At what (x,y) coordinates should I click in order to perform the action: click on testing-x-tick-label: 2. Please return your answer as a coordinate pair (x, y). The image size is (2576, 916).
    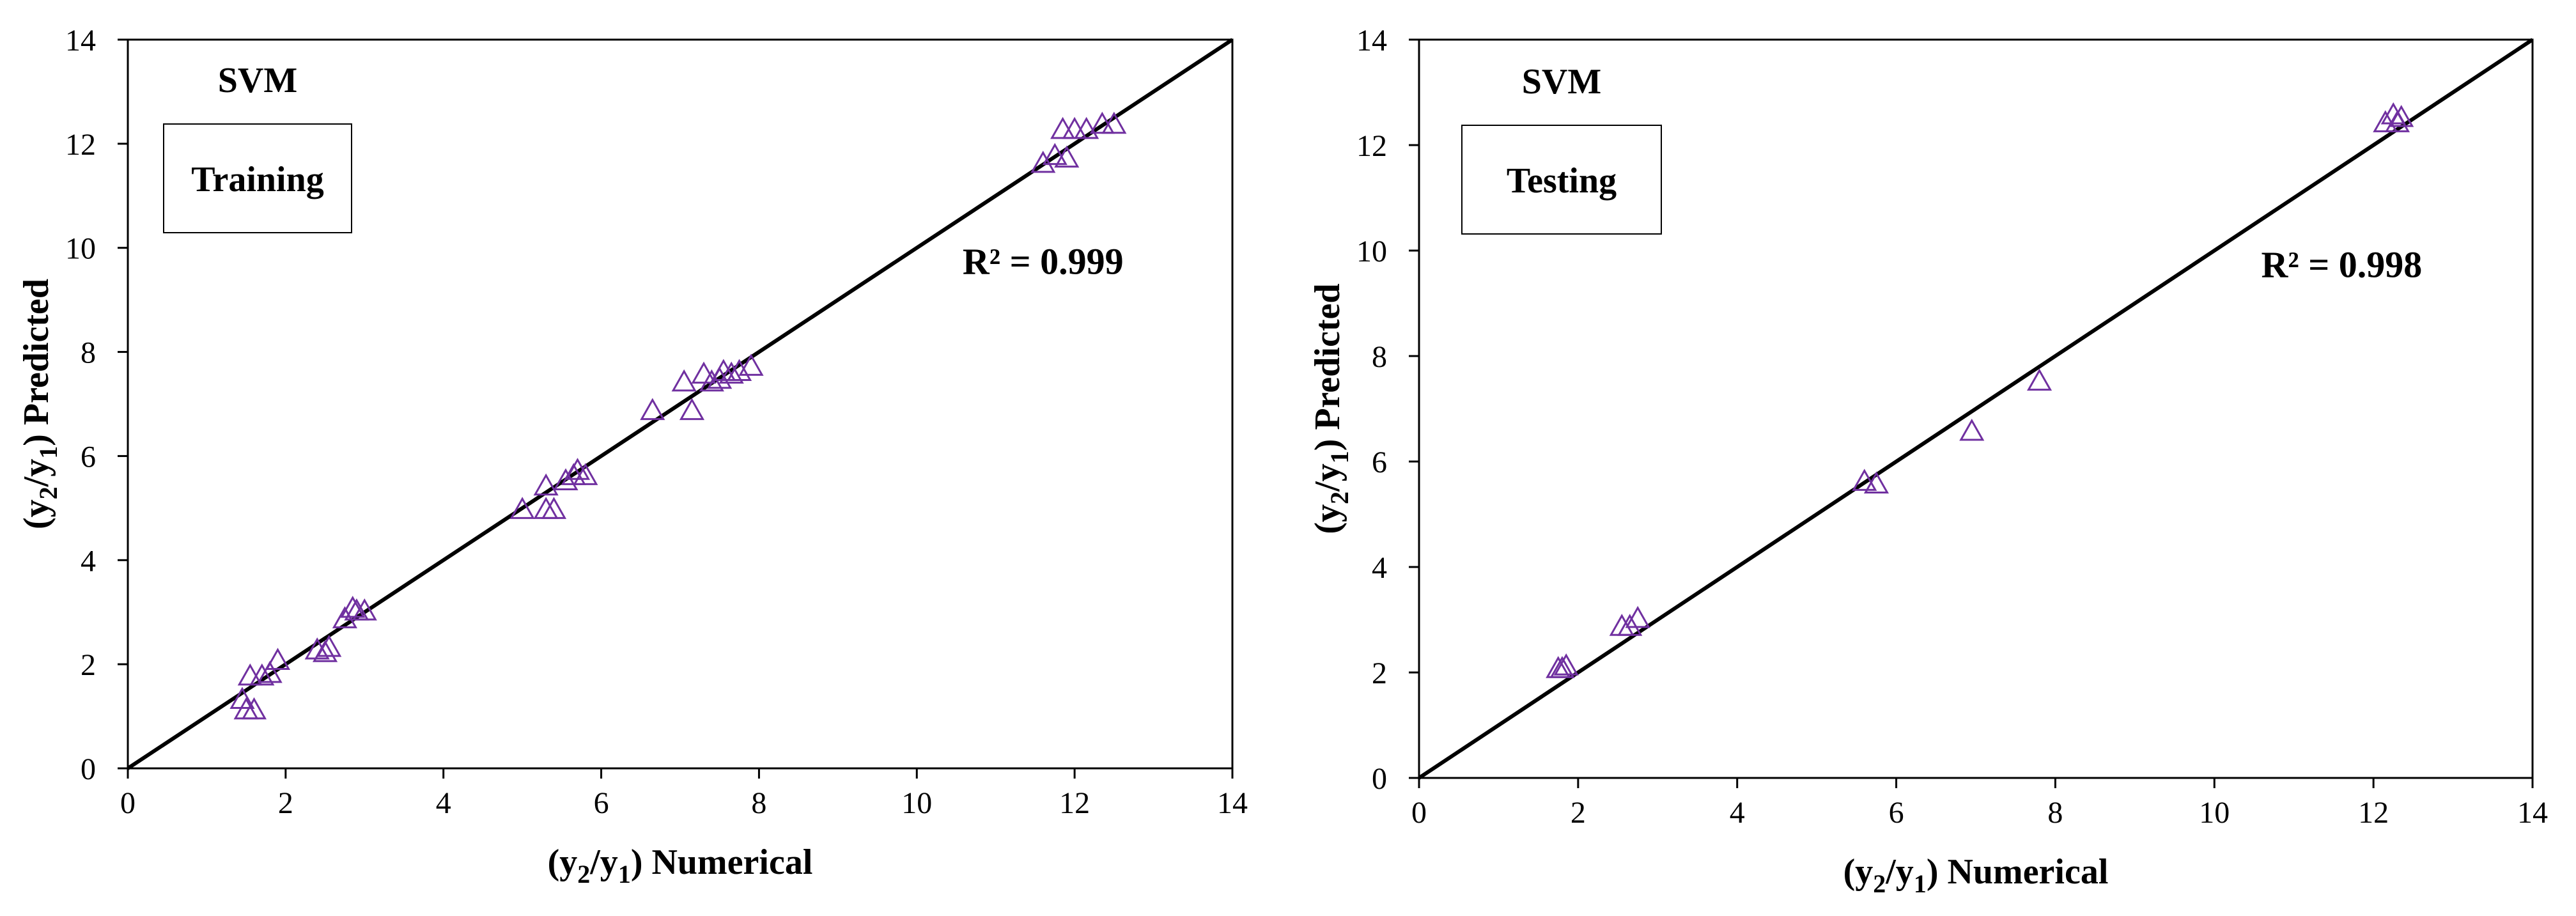
    Looking at the image, I should click on (1579, 813).